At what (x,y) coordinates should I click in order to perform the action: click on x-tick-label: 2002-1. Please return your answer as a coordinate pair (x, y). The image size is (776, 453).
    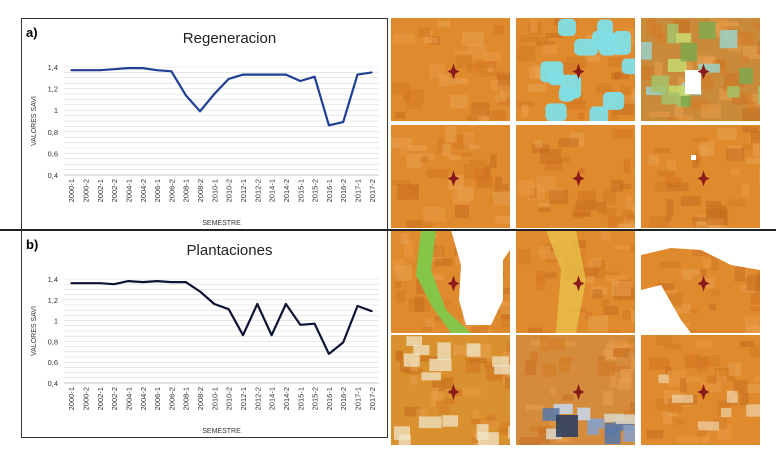
    Looking at the image, I should click on (100, 398).